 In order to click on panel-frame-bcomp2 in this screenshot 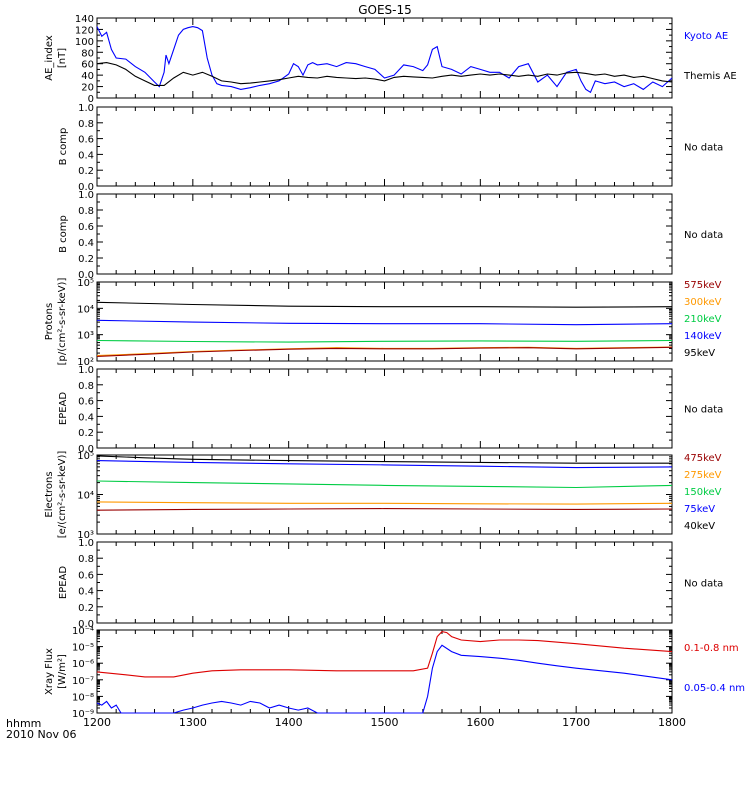, I will do `click(384, 234)`.